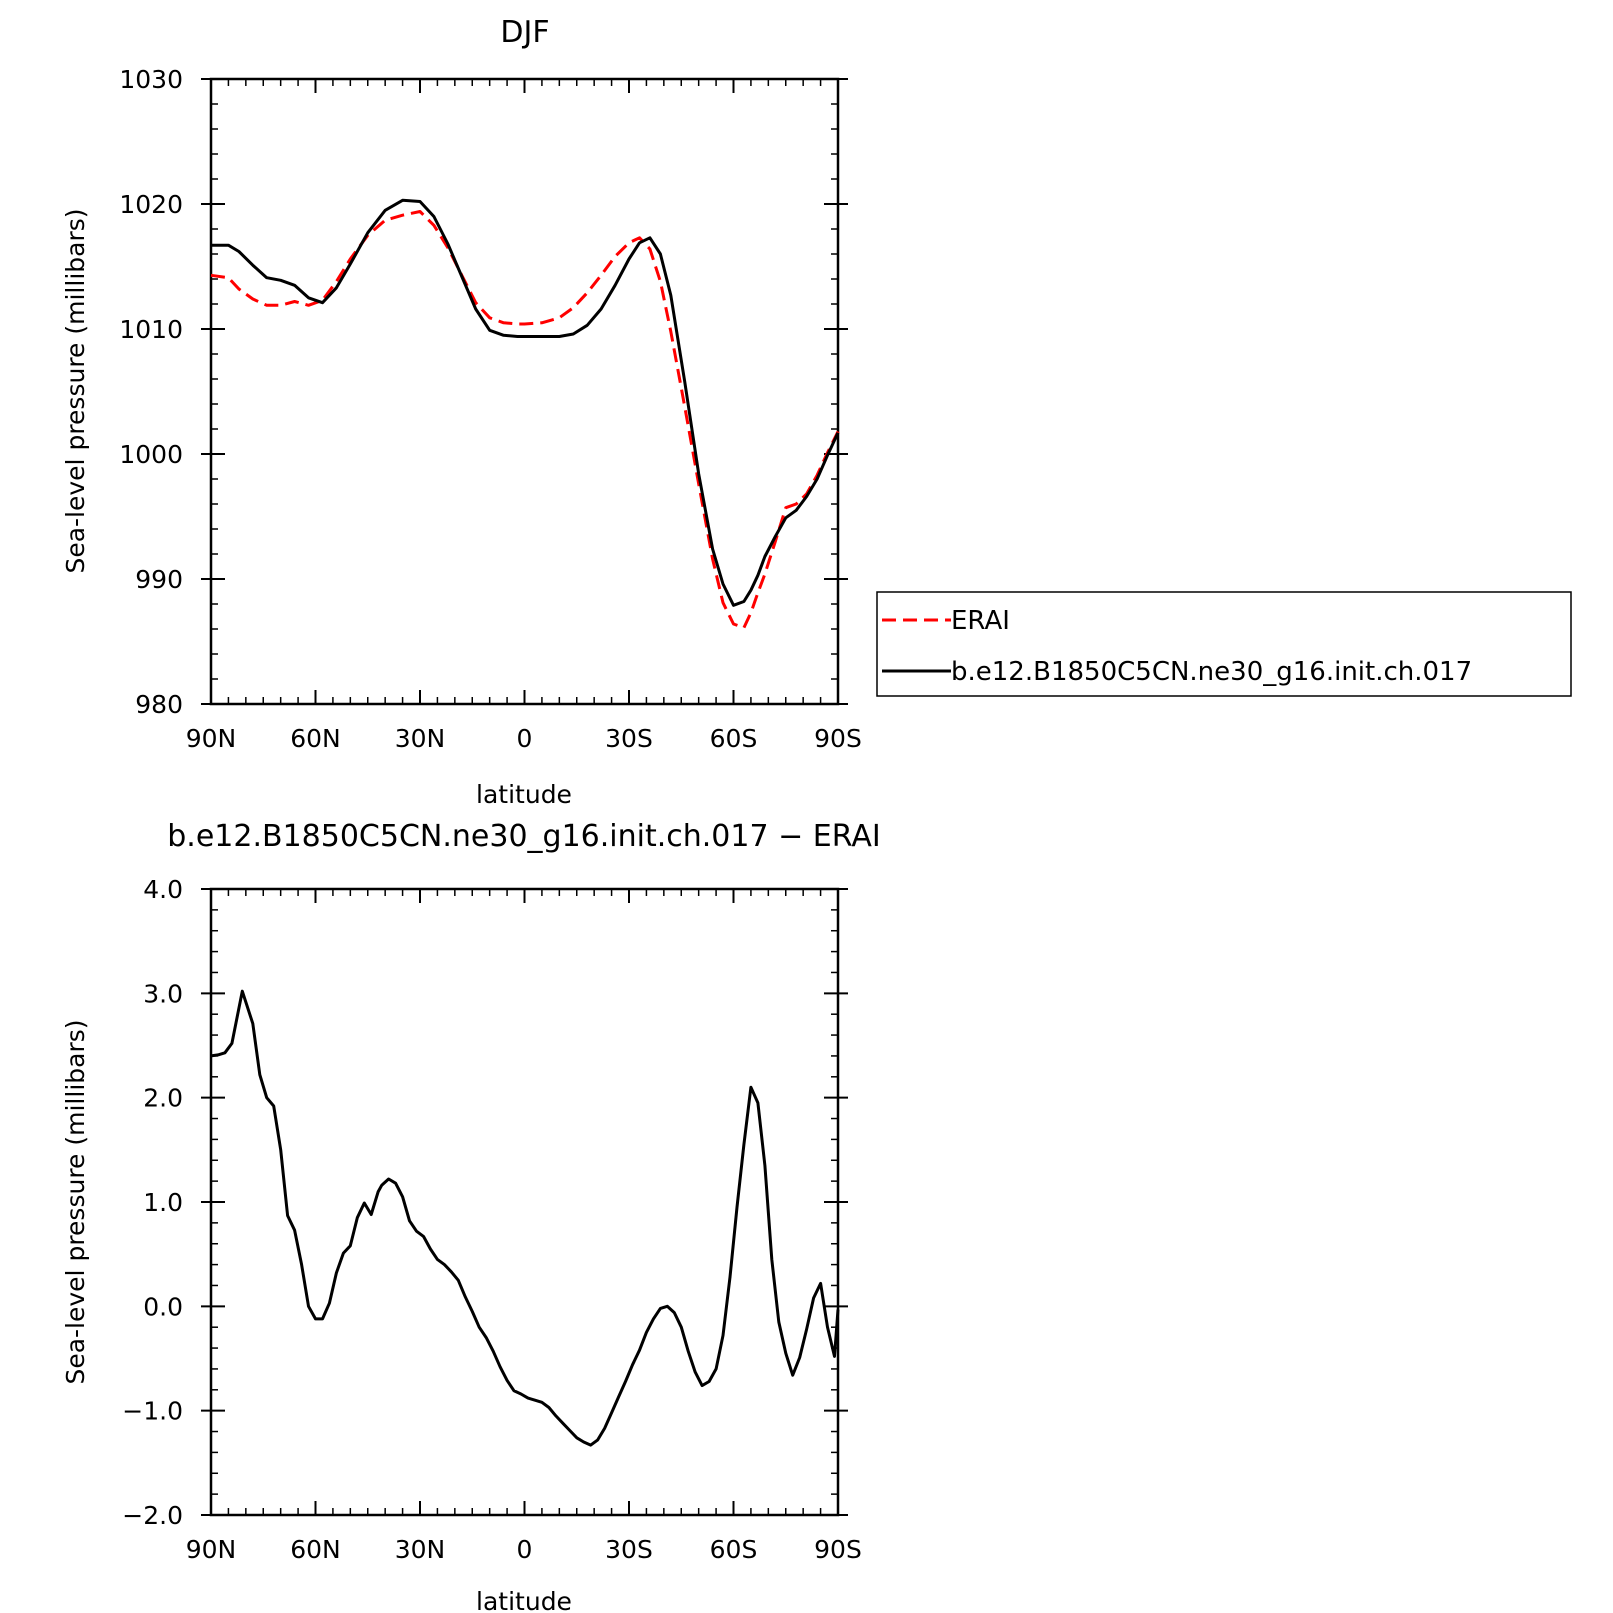 The image size is (1613, 1613). What do you see at coordinates (524, 794) in the screenshot?
I see `top-x-axis-label: latitude` at bounding box center [524, 794].